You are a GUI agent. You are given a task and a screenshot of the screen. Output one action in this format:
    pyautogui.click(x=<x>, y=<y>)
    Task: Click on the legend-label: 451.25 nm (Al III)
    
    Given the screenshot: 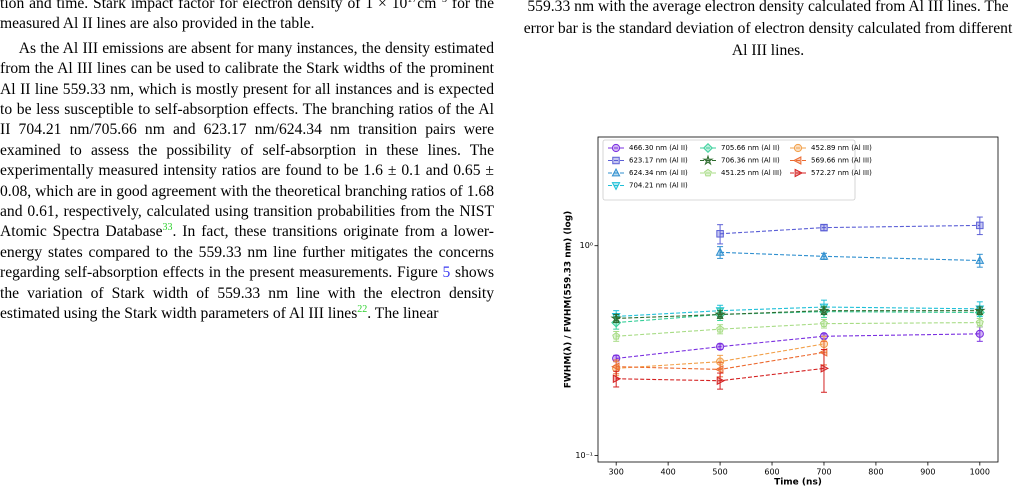 What is the action you would take?
    pyautogui.click(x=751, y=173)
    